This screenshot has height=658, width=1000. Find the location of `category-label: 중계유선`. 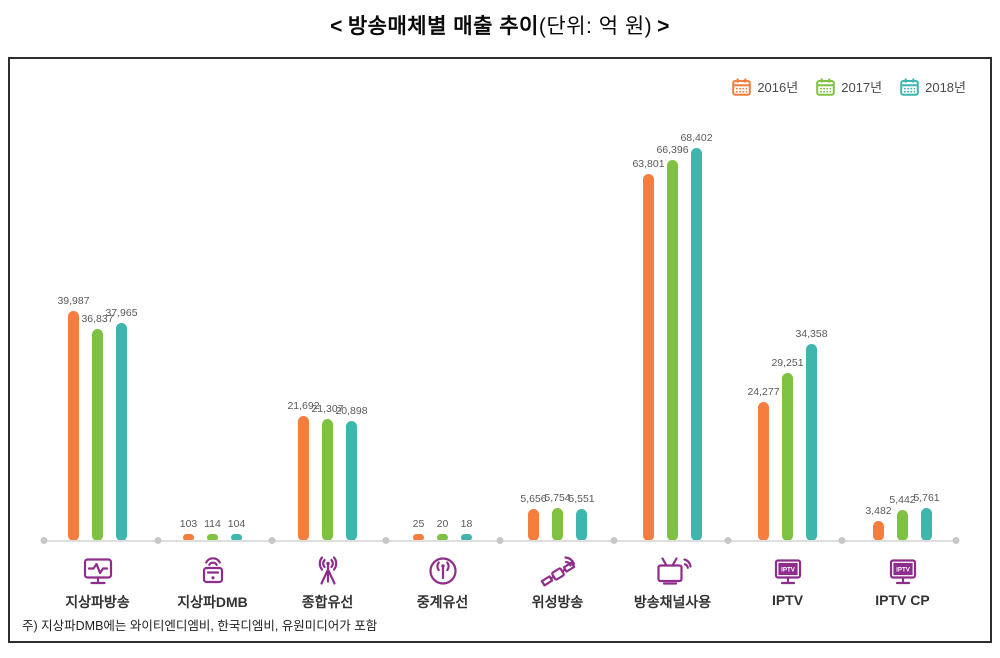

category-label: 중계유선 is located at coordinates (442, 602).